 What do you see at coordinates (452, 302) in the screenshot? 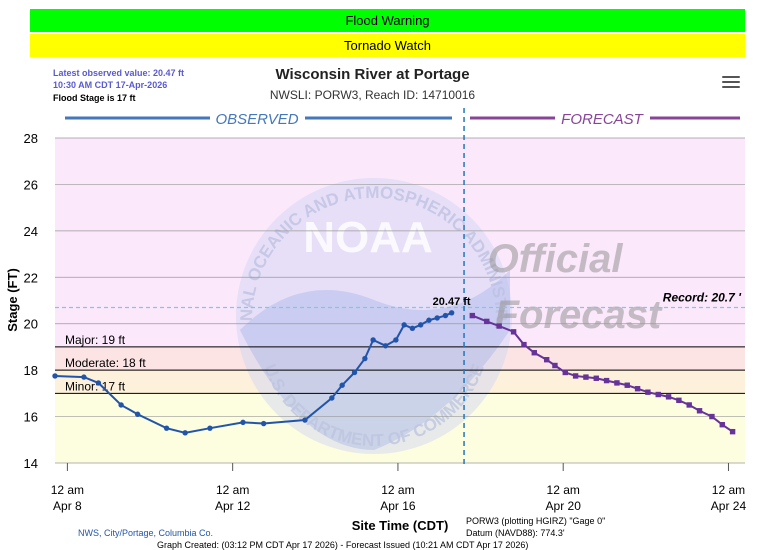
I see `peak-value-label: 20.47 ft` at bounding box center [452, 302].